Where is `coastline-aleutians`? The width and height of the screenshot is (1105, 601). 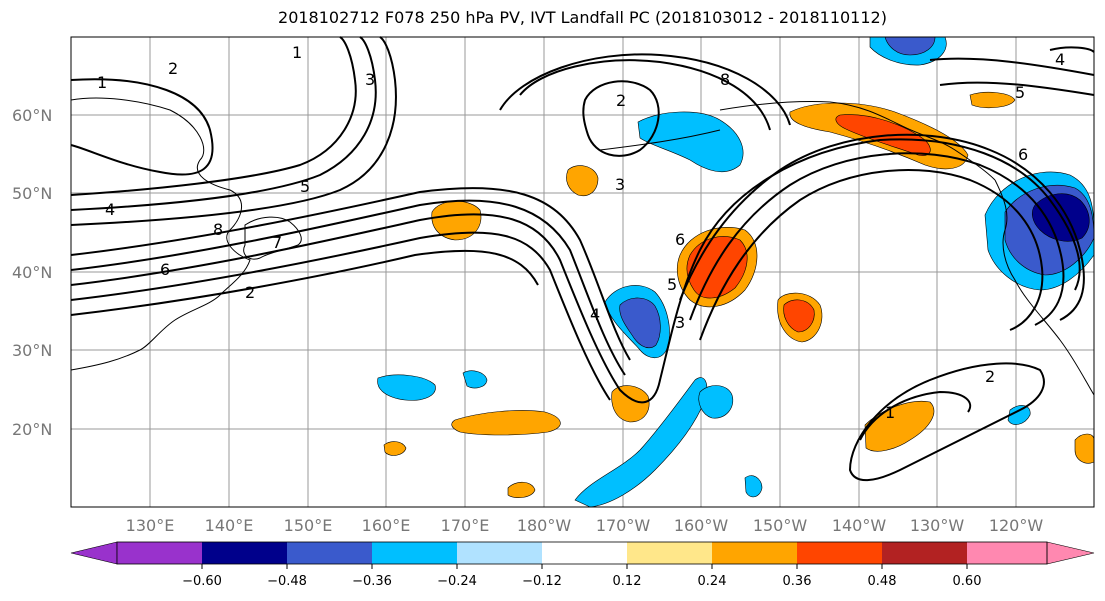 coastline-aleutians is located at coordinates (660, 140).